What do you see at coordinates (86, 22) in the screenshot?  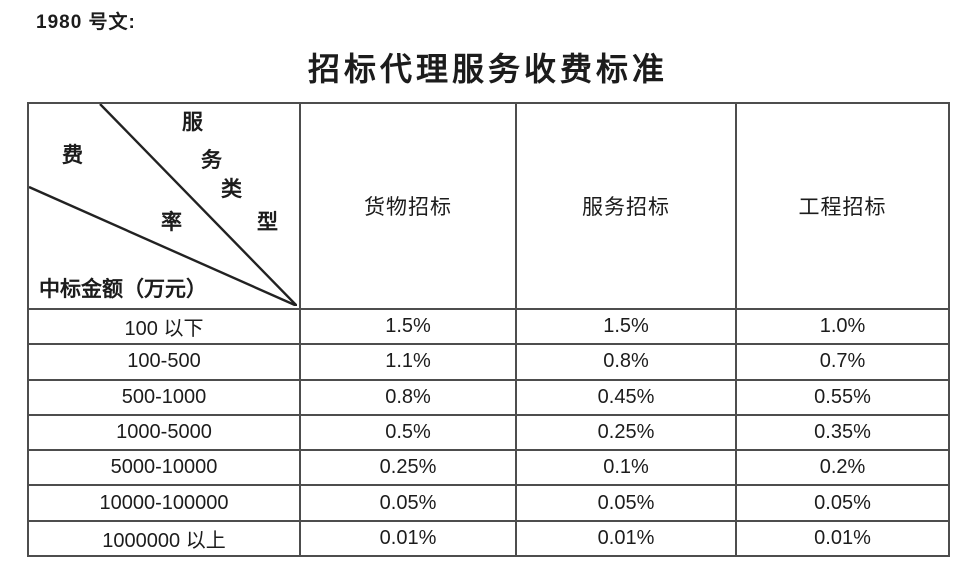 I see `document-number-label: 1980 号文:` at bounding box center [86, 22].